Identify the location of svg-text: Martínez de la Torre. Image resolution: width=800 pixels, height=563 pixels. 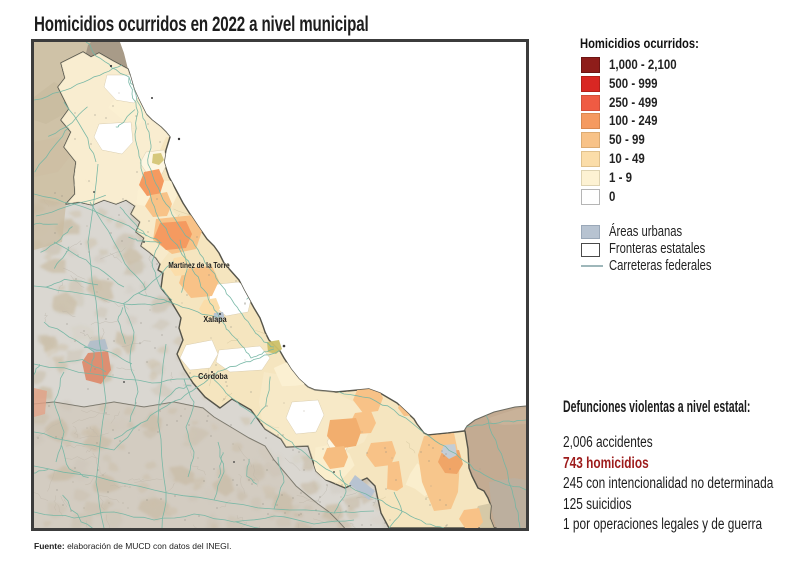
(198, 265).